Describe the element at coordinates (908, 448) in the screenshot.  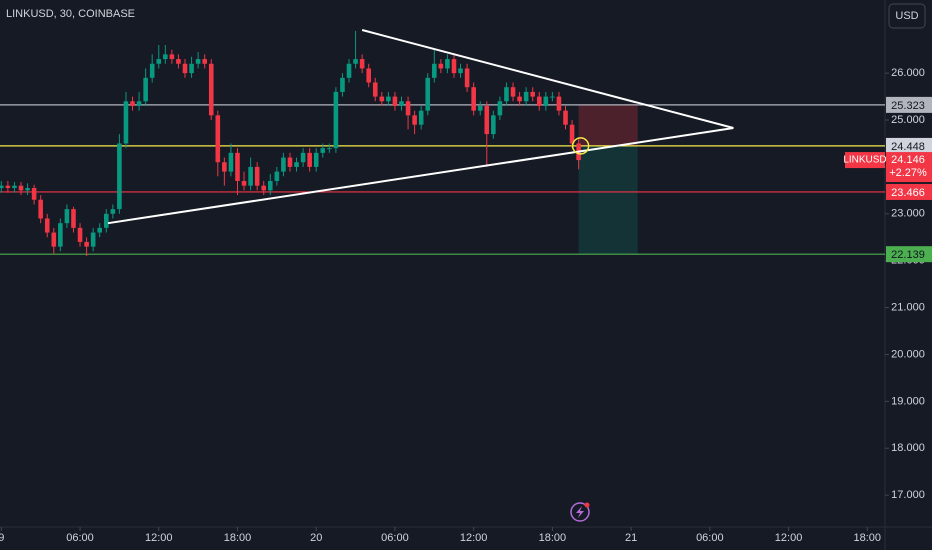
I see `y-tick-label: 18.000` at that location.